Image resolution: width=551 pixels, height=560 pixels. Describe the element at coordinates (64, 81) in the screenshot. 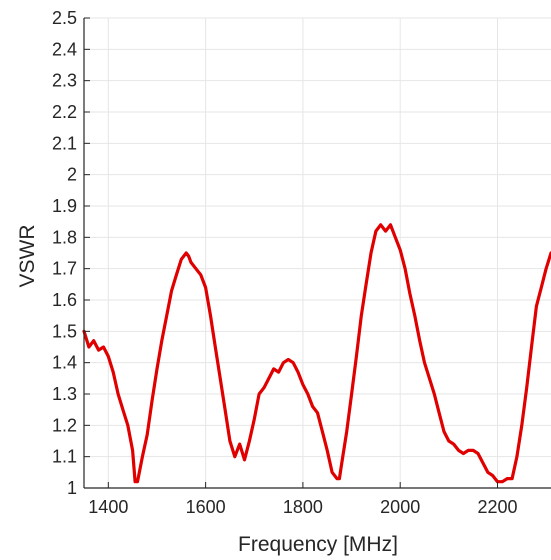

I see `y-tick-label: 2.3` at that location.